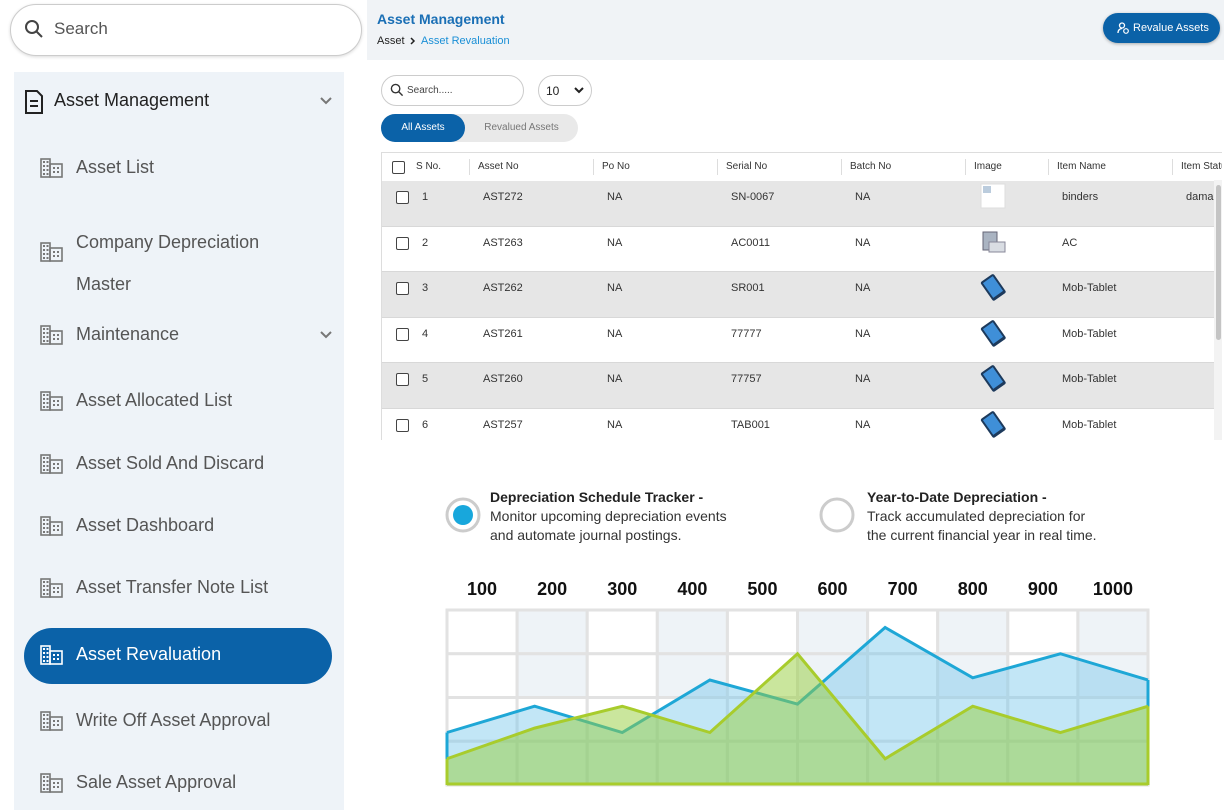 The width and height of the screenshot is (1224, 810). Describe the element at coordinates (833, 589) in the screenshot. I see `x-label: 600` at that location.